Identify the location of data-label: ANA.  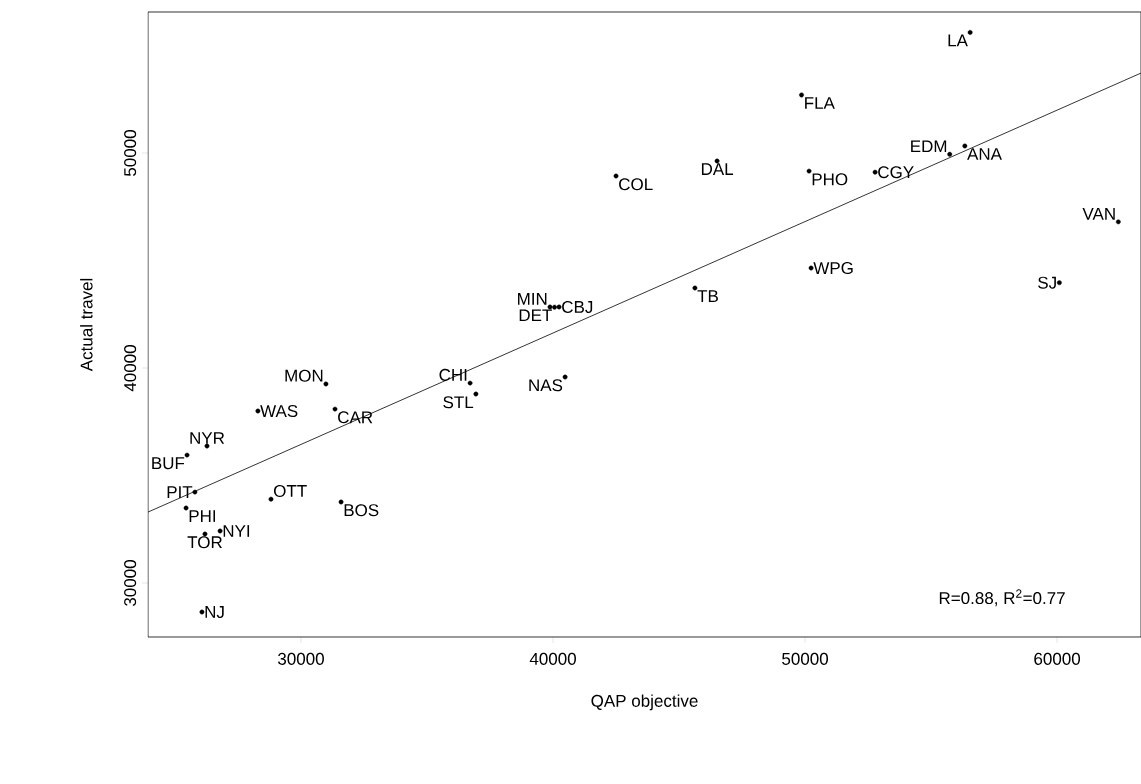
(984, 154).